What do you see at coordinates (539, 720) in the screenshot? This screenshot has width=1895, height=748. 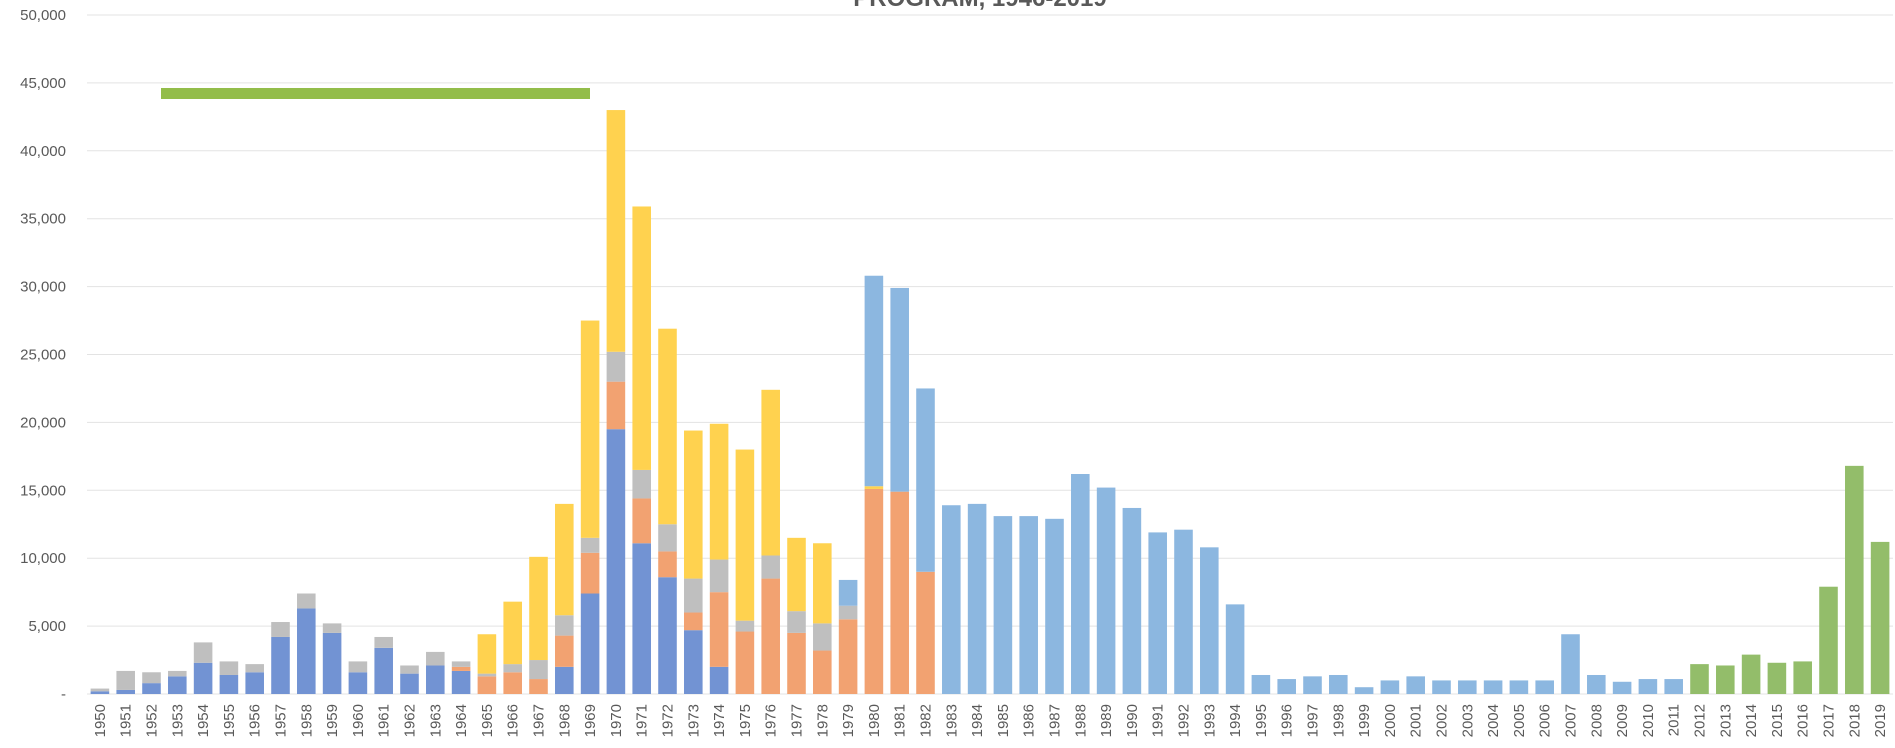 I see `x-tick-label: 1967` at bounding box center [539, 720].